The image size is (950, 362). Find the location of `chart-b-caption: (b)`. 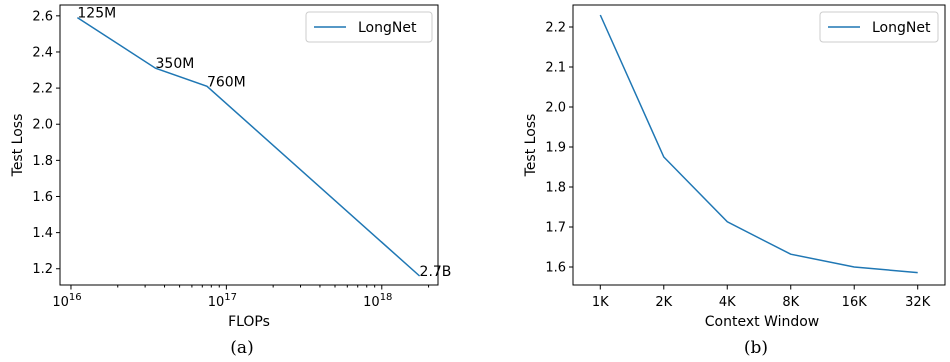

chart-b-caption: (b) is located at coordinates (756, 348).